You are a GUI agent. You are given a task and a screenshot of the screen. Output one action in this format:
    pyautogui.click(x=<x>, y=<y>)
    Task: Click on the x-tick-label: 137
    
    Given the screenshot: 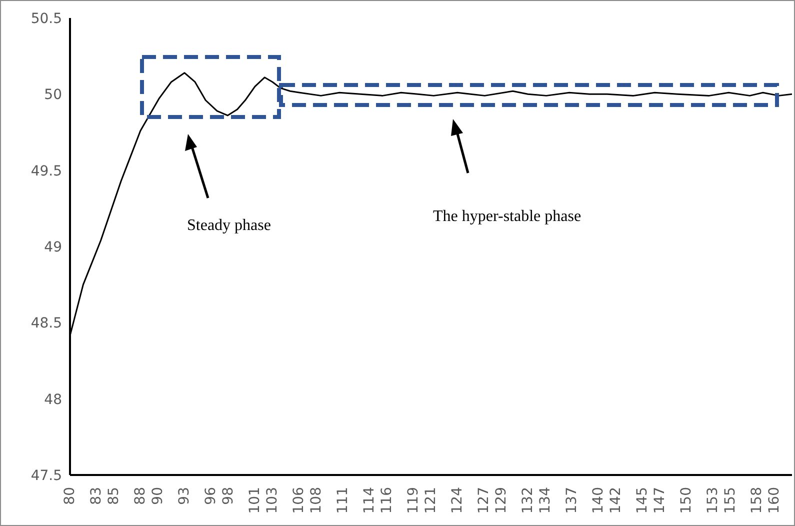 What is the action you would take?
    pyautogui.click(x=572, y=500)
    